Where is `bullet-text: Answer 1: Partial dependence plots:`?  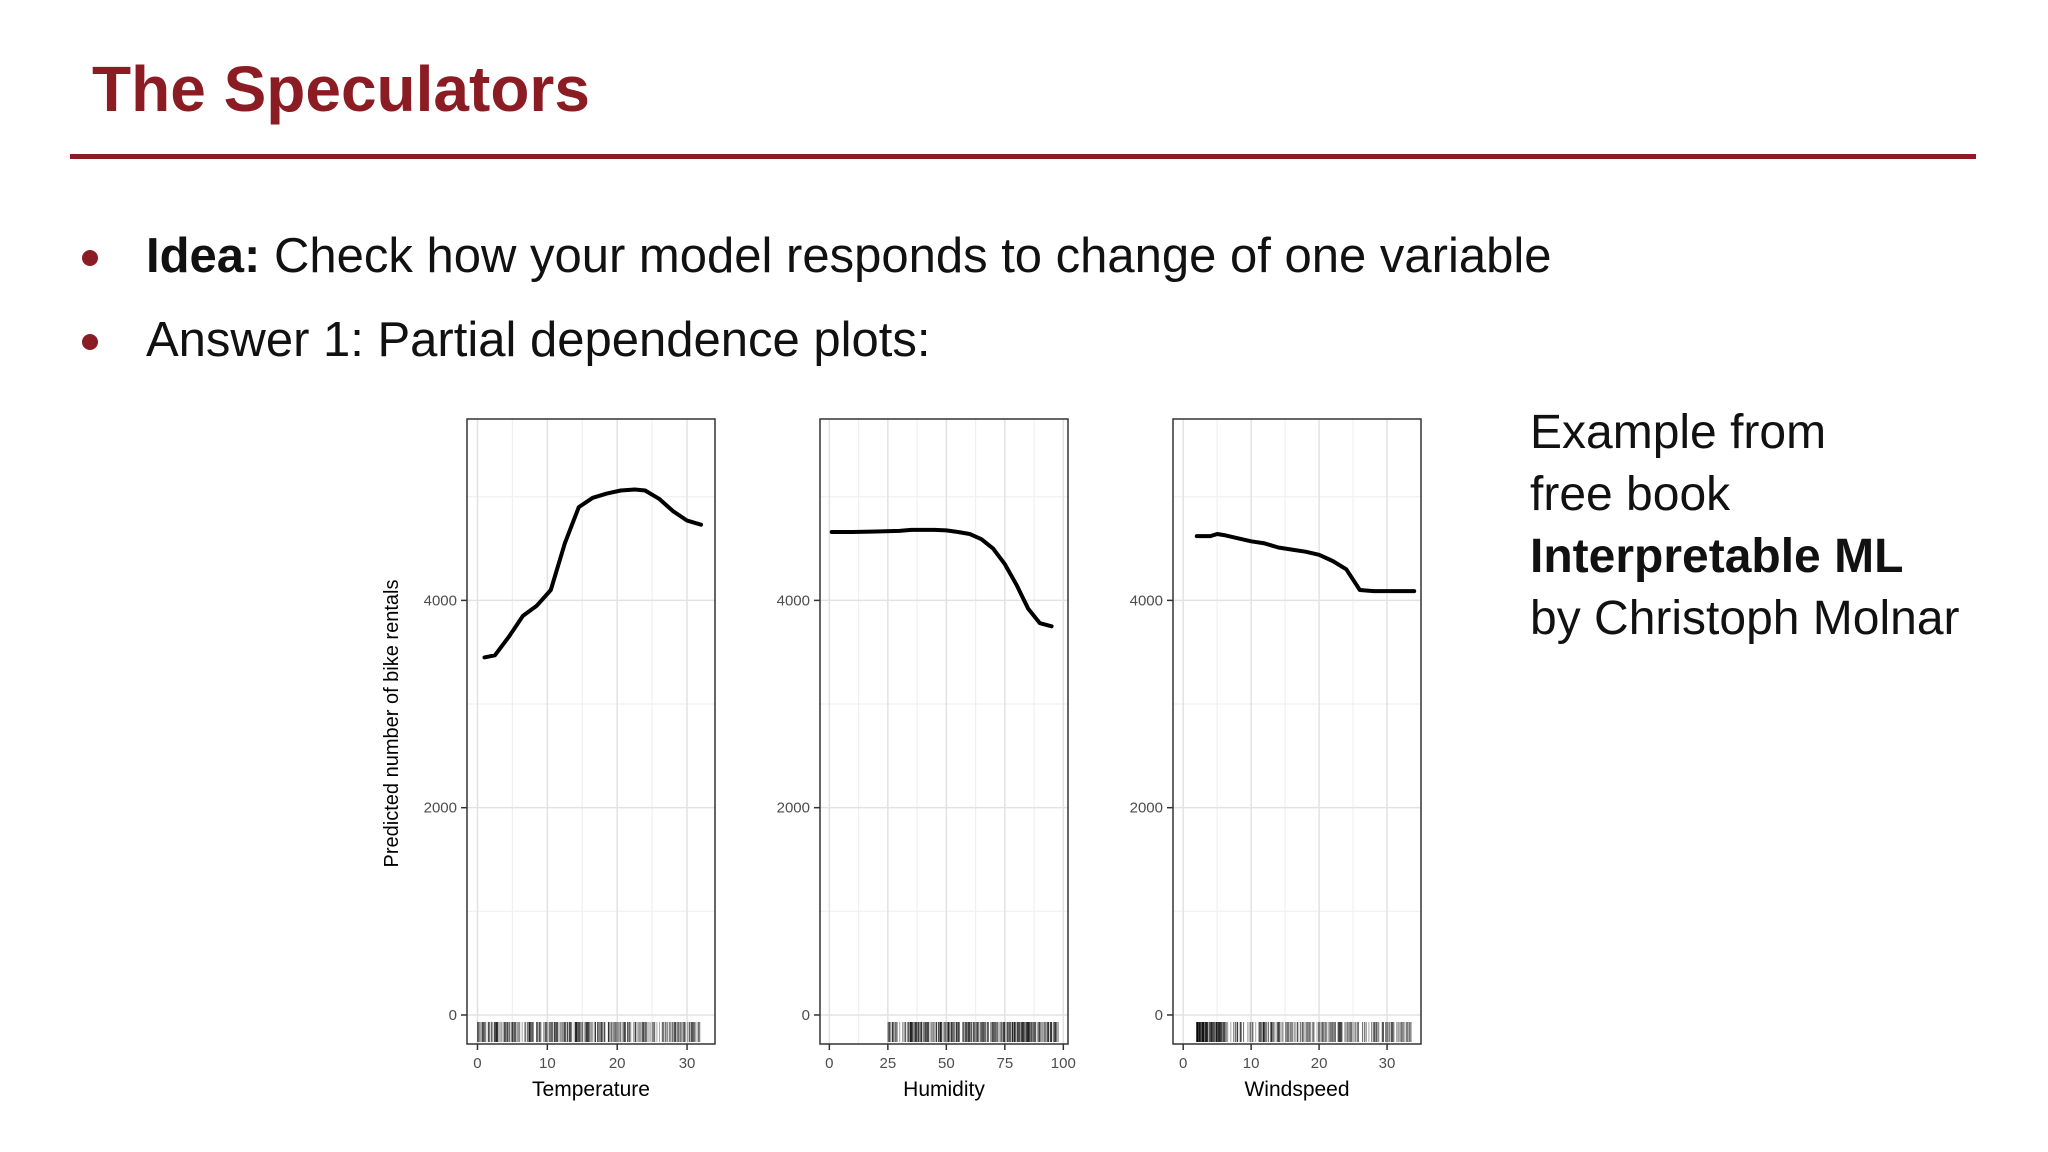
bullet-text: Answer 1: Partial dependence plots: is located at coordinates (538, 340).